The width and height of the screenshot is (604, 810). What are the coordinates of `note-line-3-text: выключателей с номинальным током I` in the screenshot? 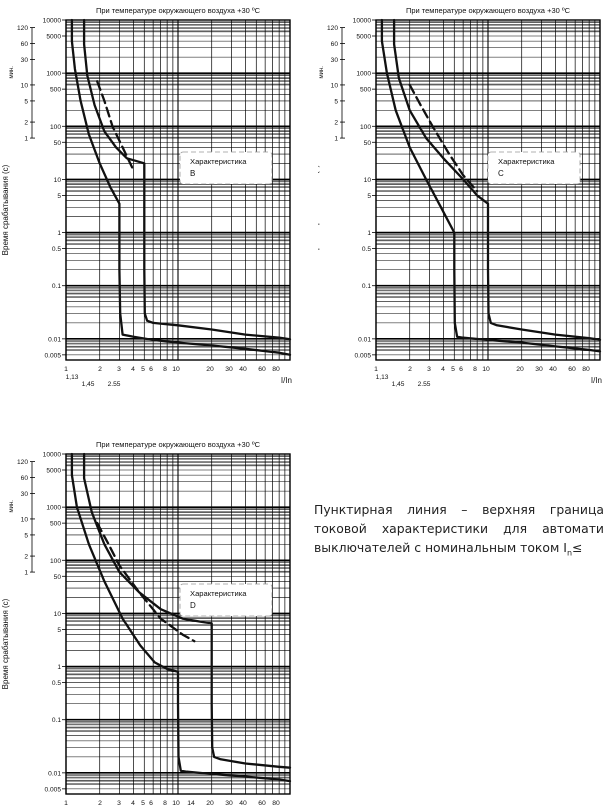 It's located at (440, 547).